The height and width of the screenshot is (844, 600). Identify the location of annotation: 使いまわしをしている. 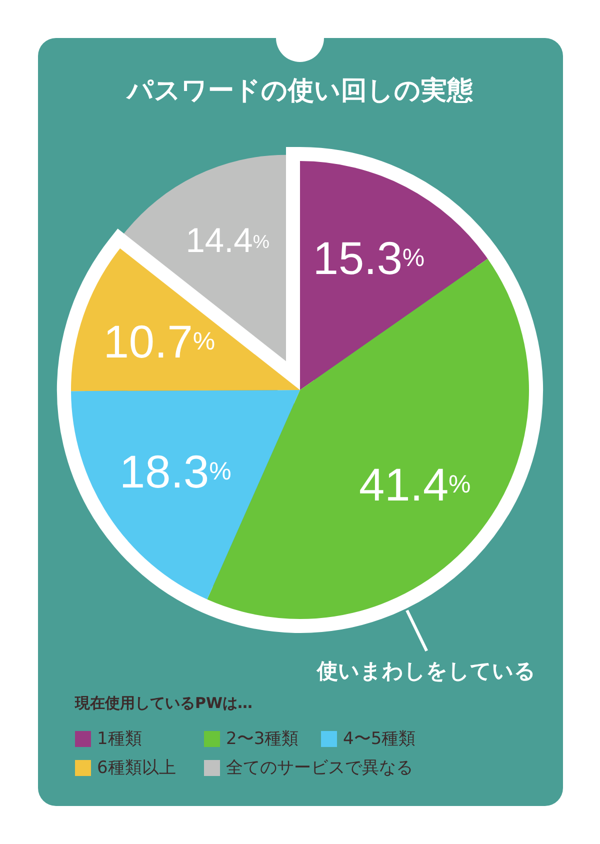
(426, 670).